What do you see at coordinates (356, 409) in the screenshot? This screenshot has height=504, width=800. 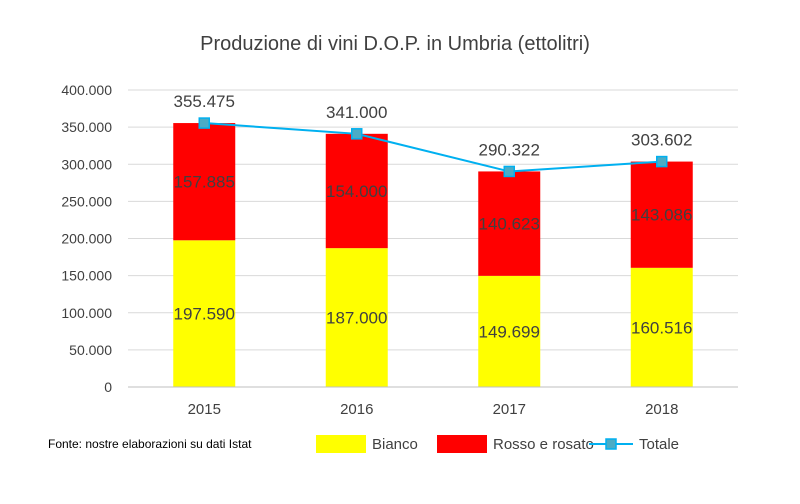 I see `x-tick-label: 2016` at bounding box center [356, 409].